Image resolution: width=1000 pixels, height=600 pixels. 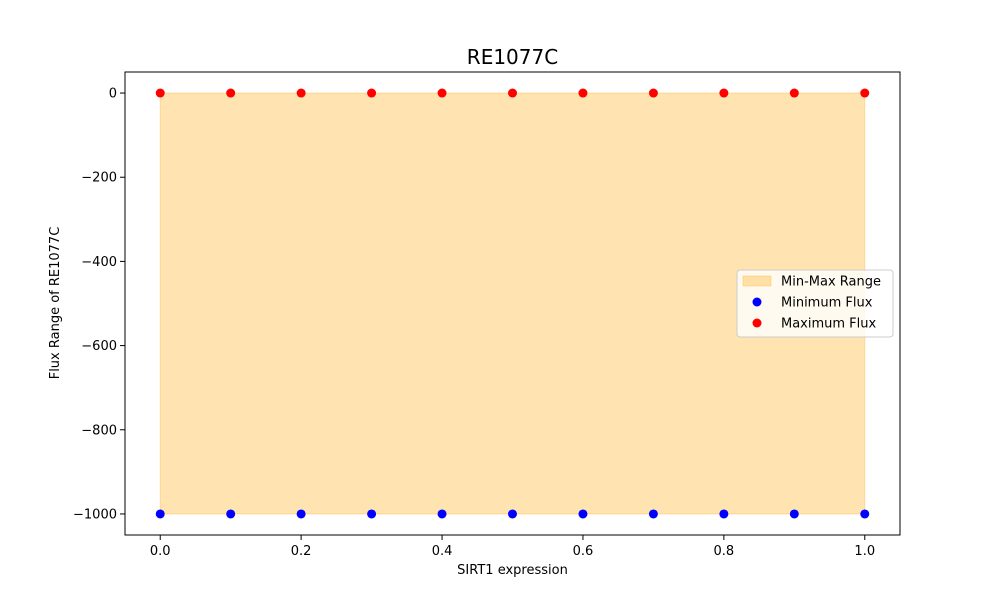 What do you see at coordinates (827, 303) in the screenshot?
I see `legend-label-minimum-flux: Minimum Flux` at bounding box center [827, 303].